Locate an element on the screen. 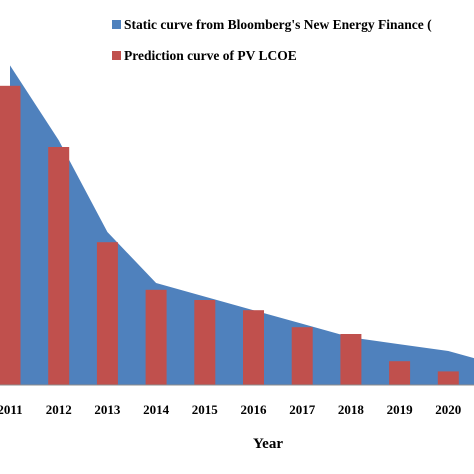 The image size is (474, 474). x-tick-2015: 2015 is located at coordinates (205, 409).